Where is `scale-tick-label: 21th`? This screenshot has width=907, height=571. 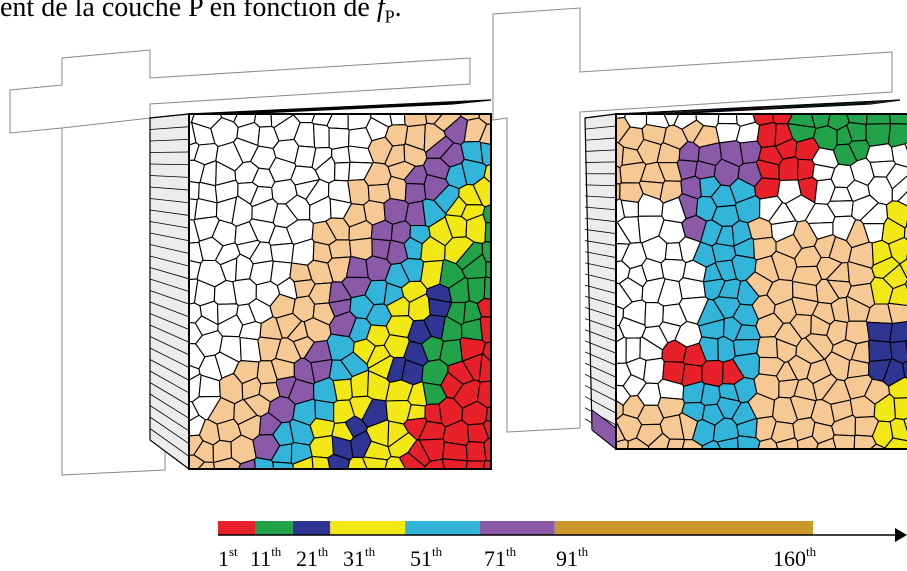 scale-tick-label: 21th is located at coordinates (312, 557).